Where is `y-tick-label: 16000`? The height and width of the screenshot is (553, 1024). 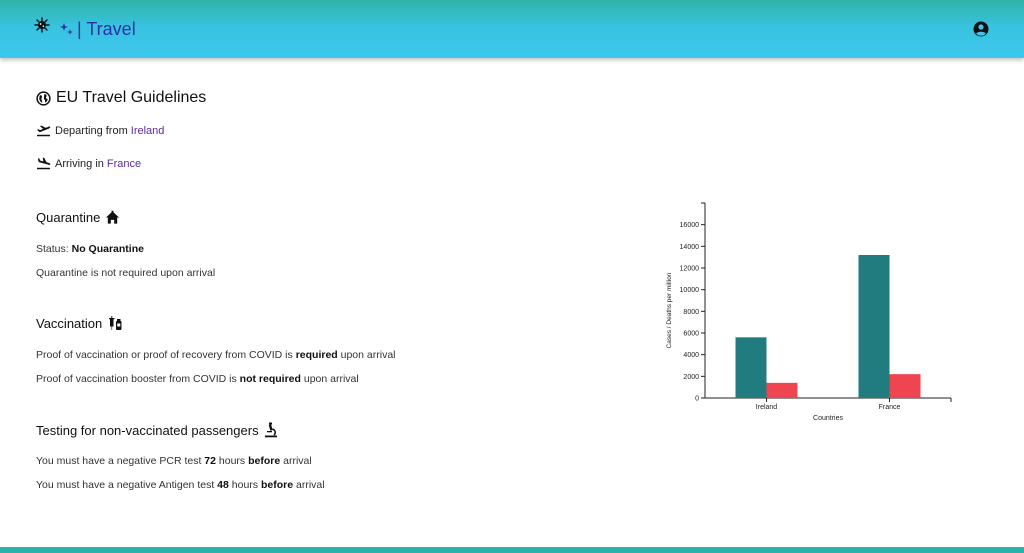
y-tick-label: 16000 is located at coordinates (690, 225).